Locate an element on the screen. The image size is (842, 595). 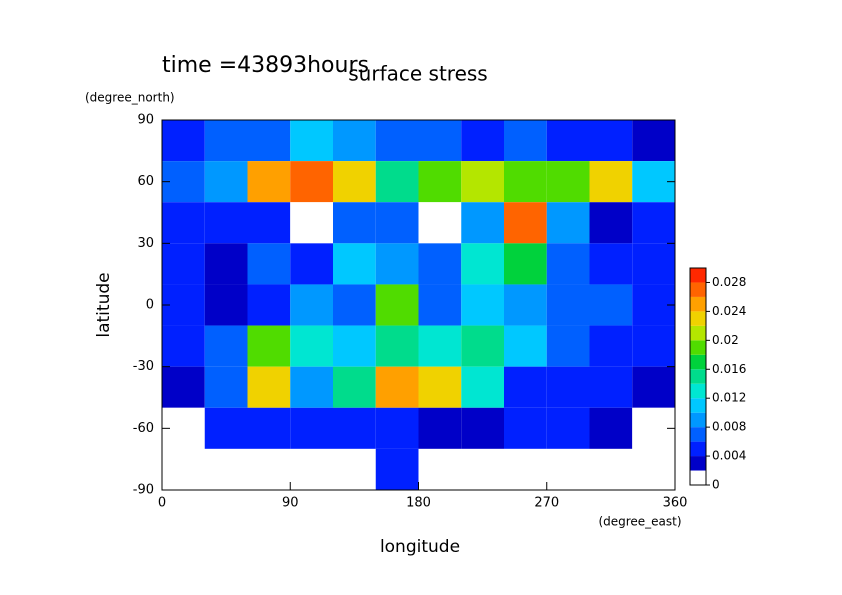
y-tick-label: -90 is located at coordinates (143, 490).